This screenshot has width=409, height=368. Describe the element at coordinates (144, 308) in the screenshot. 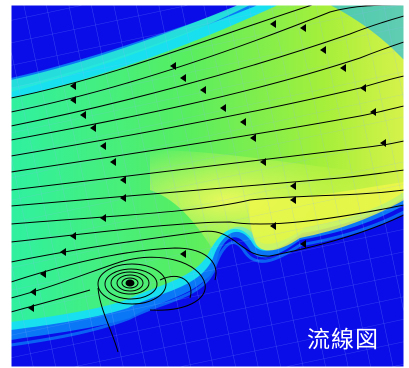

I see `vortex-icon` at that location.